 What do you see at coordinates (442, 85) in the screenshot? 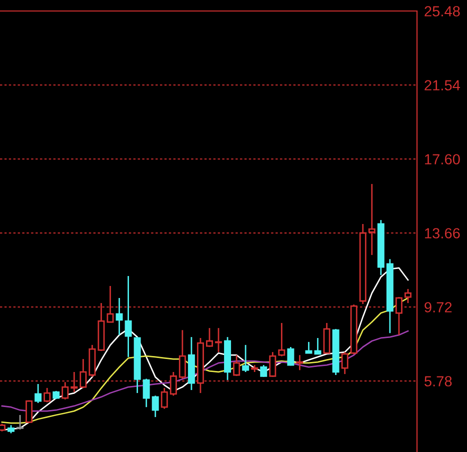
I see `y-tick-label: 21.54` at bounding box center [442, 85].